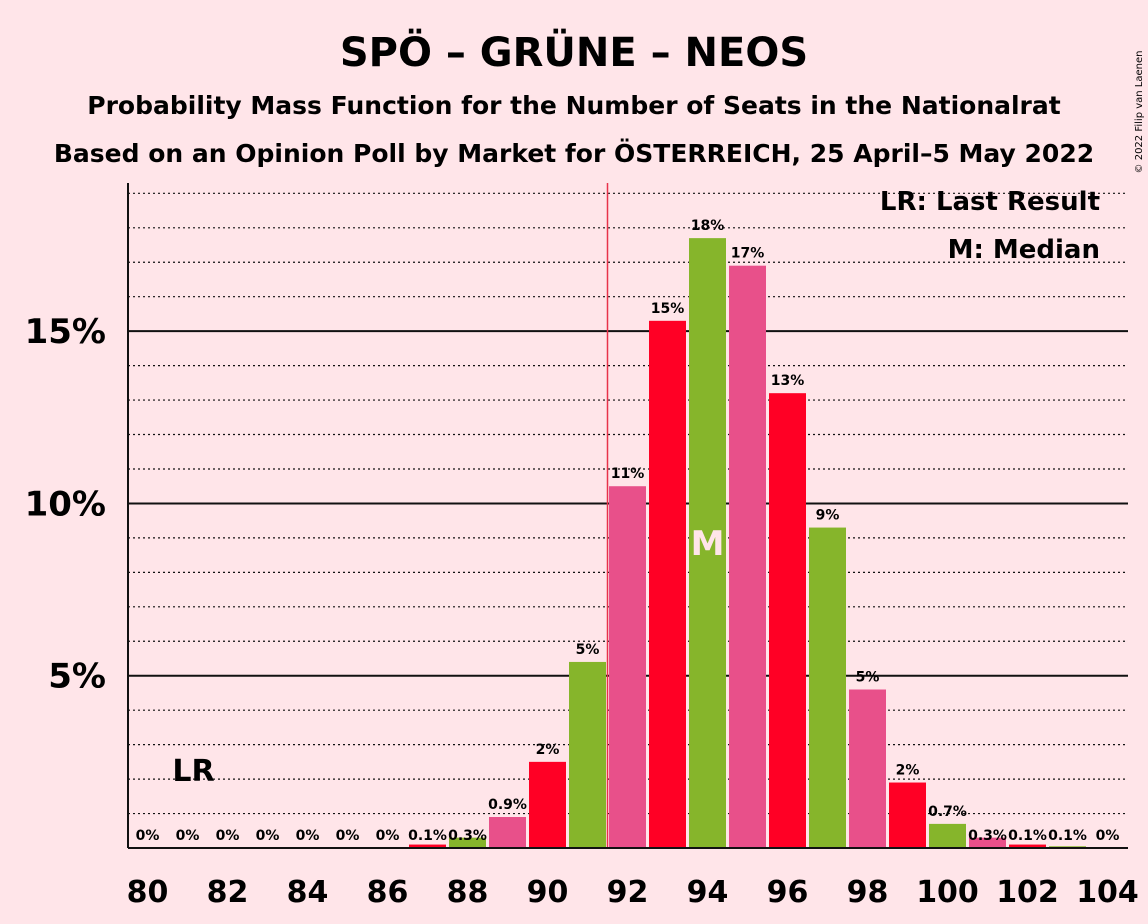  I want to click on x-tick-label-98: 98, so click(868, 892).